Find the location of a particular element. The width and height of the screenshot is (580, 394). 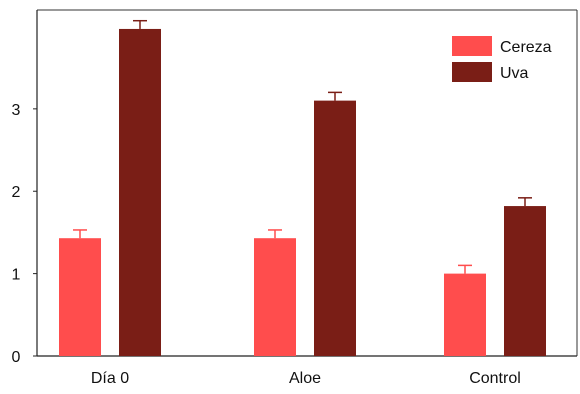

y-tick-label: 1 is located at coordinates (16, 275).